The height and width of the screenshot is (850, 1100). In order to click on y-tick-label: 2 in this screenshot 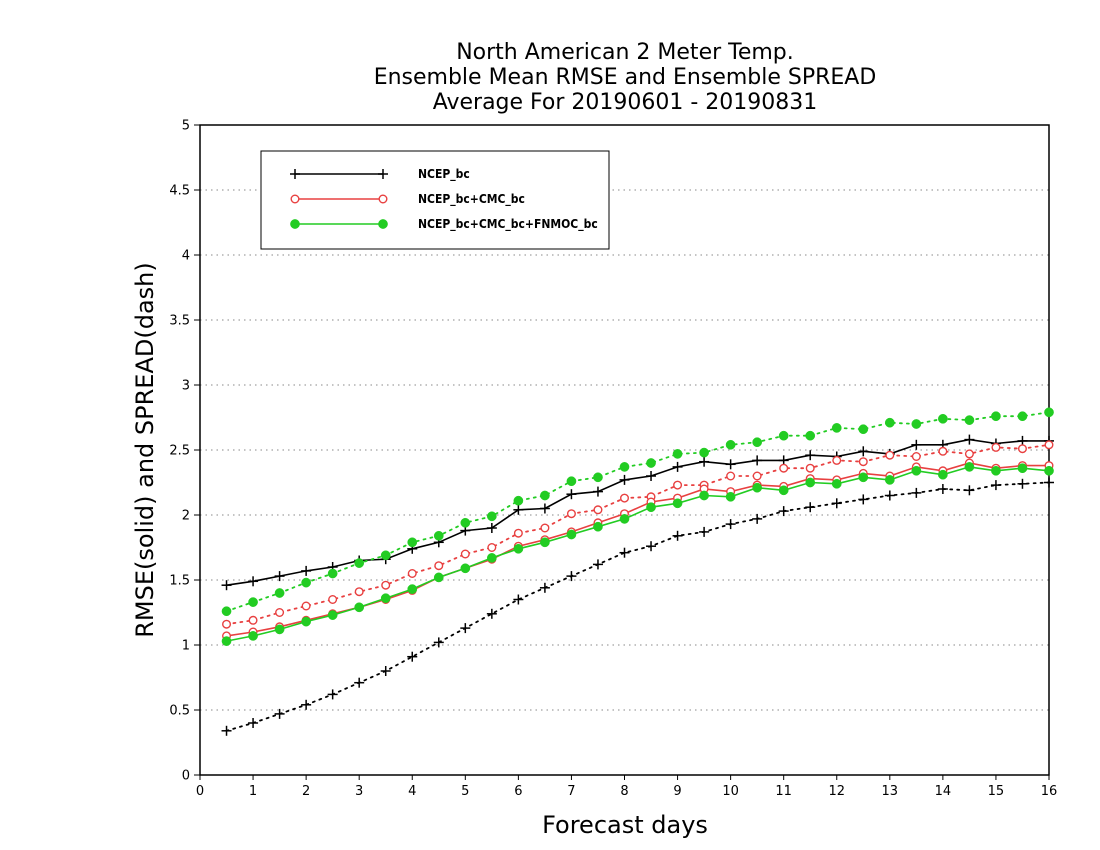, I will do `click(186, 516)`.